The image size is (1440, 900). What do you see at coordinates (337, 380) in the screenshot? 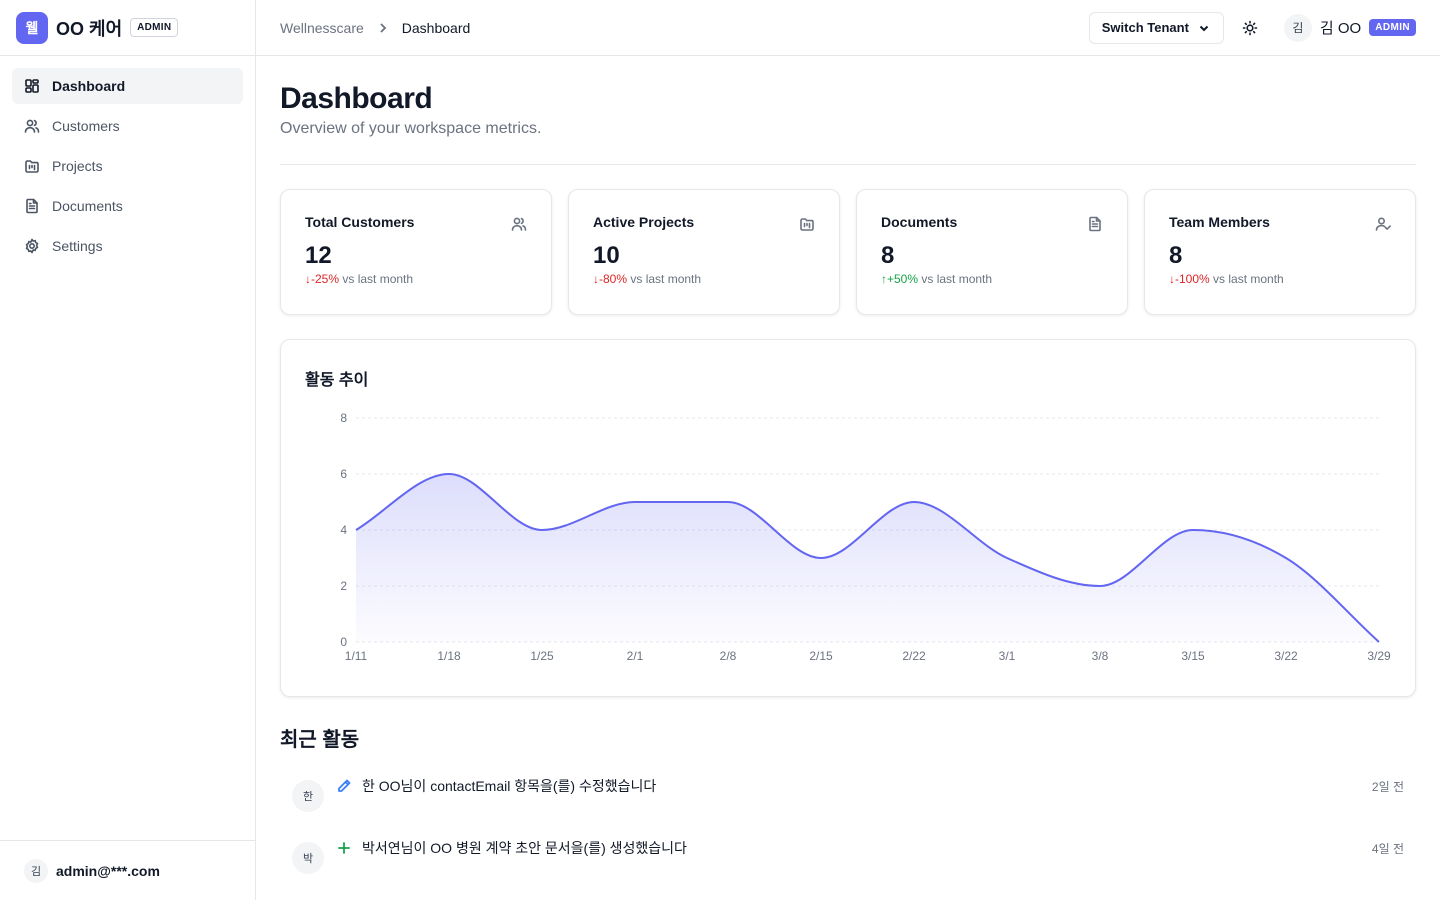
I see `chart-title: 활동 추이` at bounding box center [337, 380].